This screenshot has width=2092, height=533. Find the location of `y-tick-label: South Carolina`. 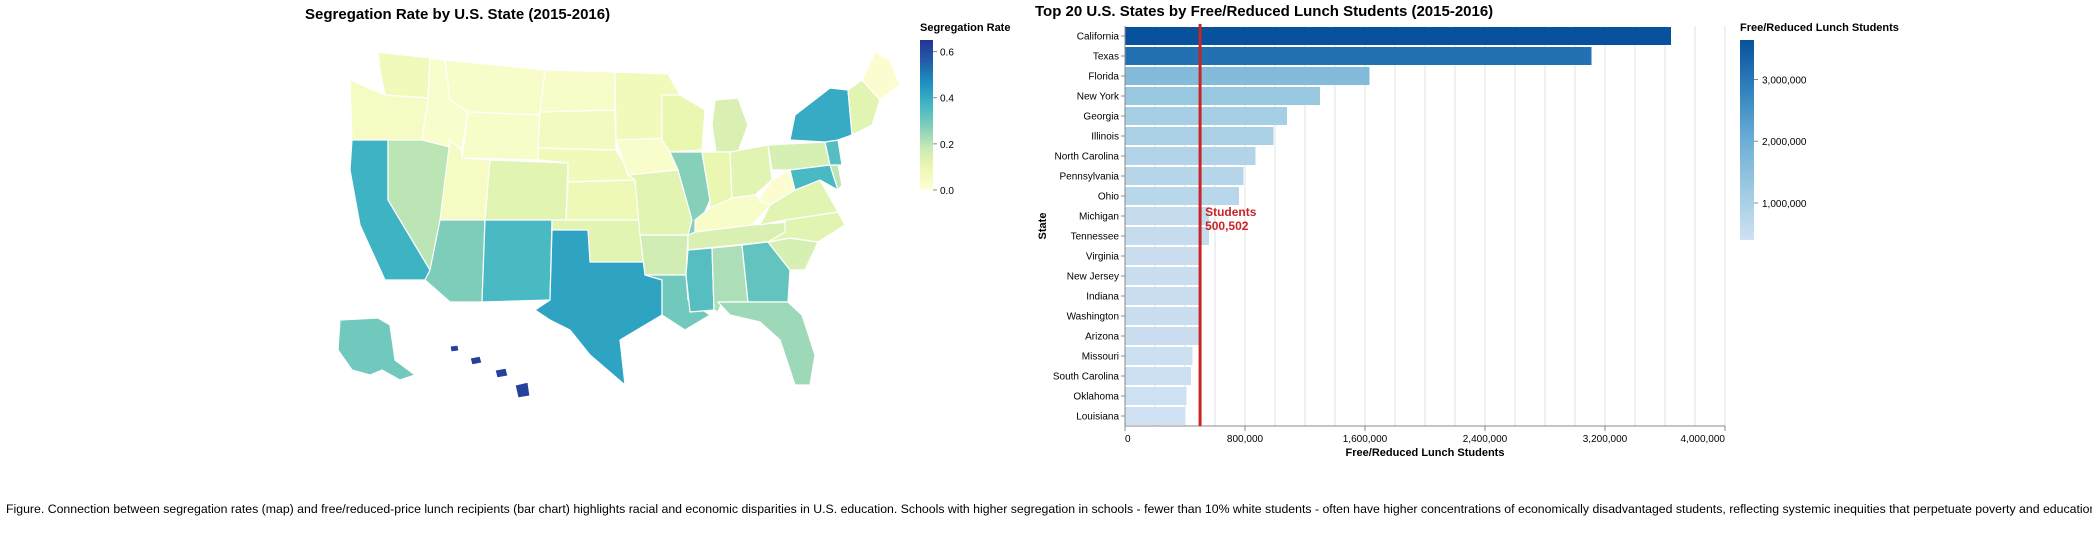

y-tick-label: South Carolina is located at coordinates (1086, 377).